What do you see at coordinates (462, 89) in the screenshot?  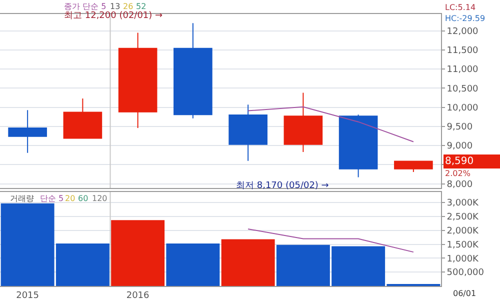 I see `y-tick-label: 10,500` at bounding box center [462, 89].